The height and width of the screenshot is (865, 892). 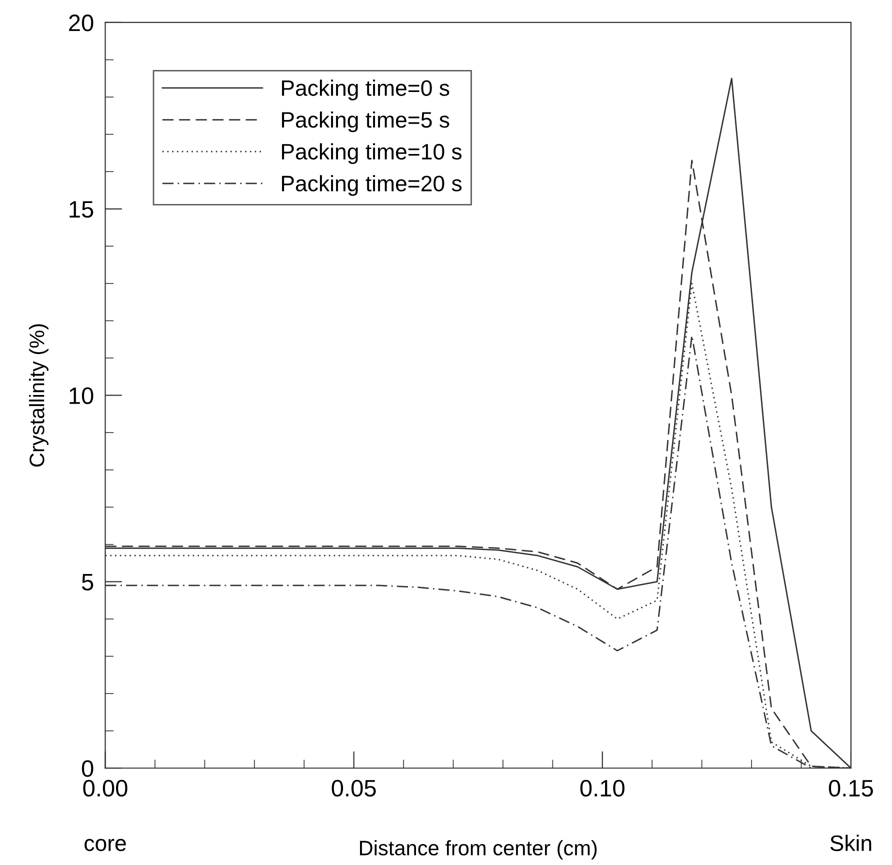 What do you see at coordinates (105, 788) in the screenshot?
I see `x-tick-label: 0.00` at bounding box center [105, 788].